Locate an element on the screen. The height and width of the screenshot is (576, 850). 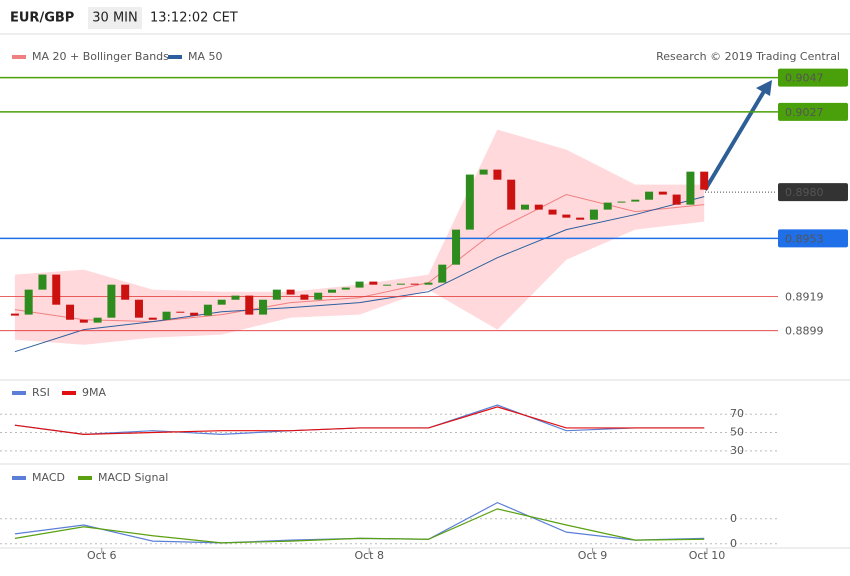
price-label: 0.8980 is located at coordinates (804, 192).